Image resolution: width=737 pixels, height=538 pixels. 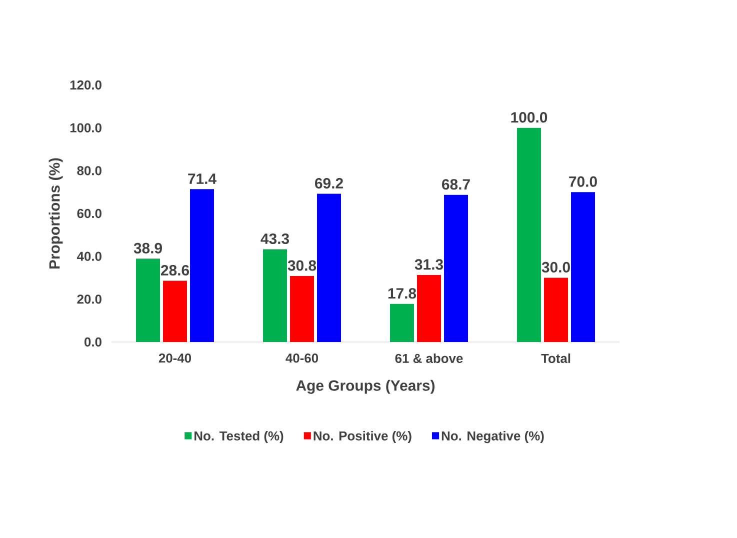 I want to click on y-tick-label: 60.0, so click(x=89, y=213).